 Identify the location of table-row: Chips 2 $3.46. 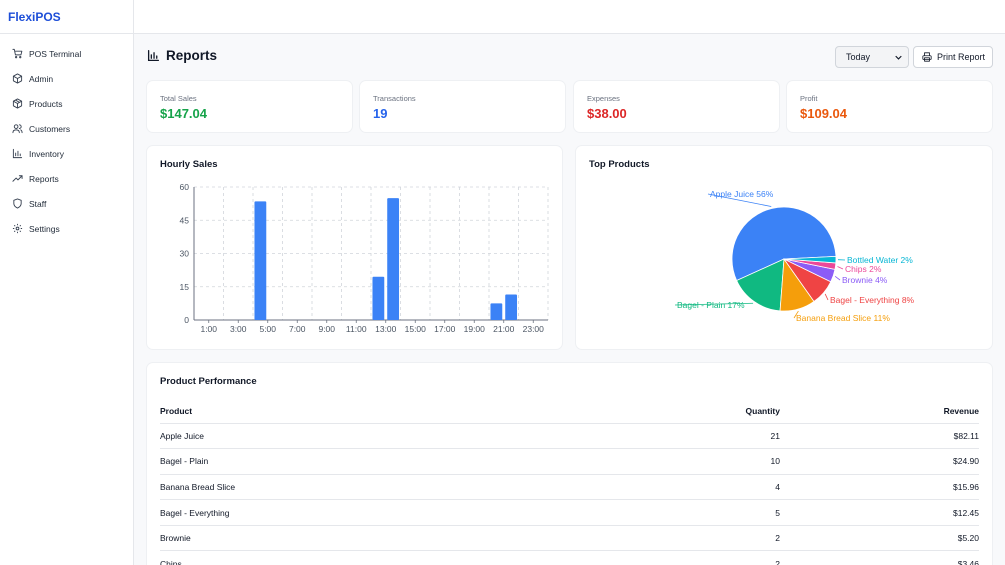
(569, 557).